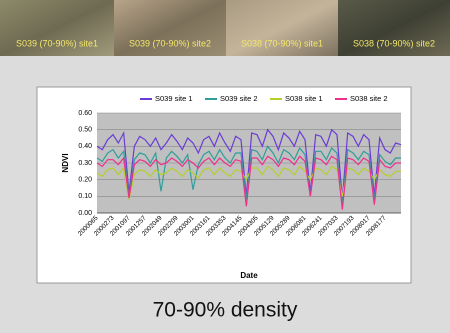 The width and height of the screenshot is (450, 333). Describe the element at coordinates (239, 98) in the screenshot. I see `legend-label: S039 site 2` at that location.